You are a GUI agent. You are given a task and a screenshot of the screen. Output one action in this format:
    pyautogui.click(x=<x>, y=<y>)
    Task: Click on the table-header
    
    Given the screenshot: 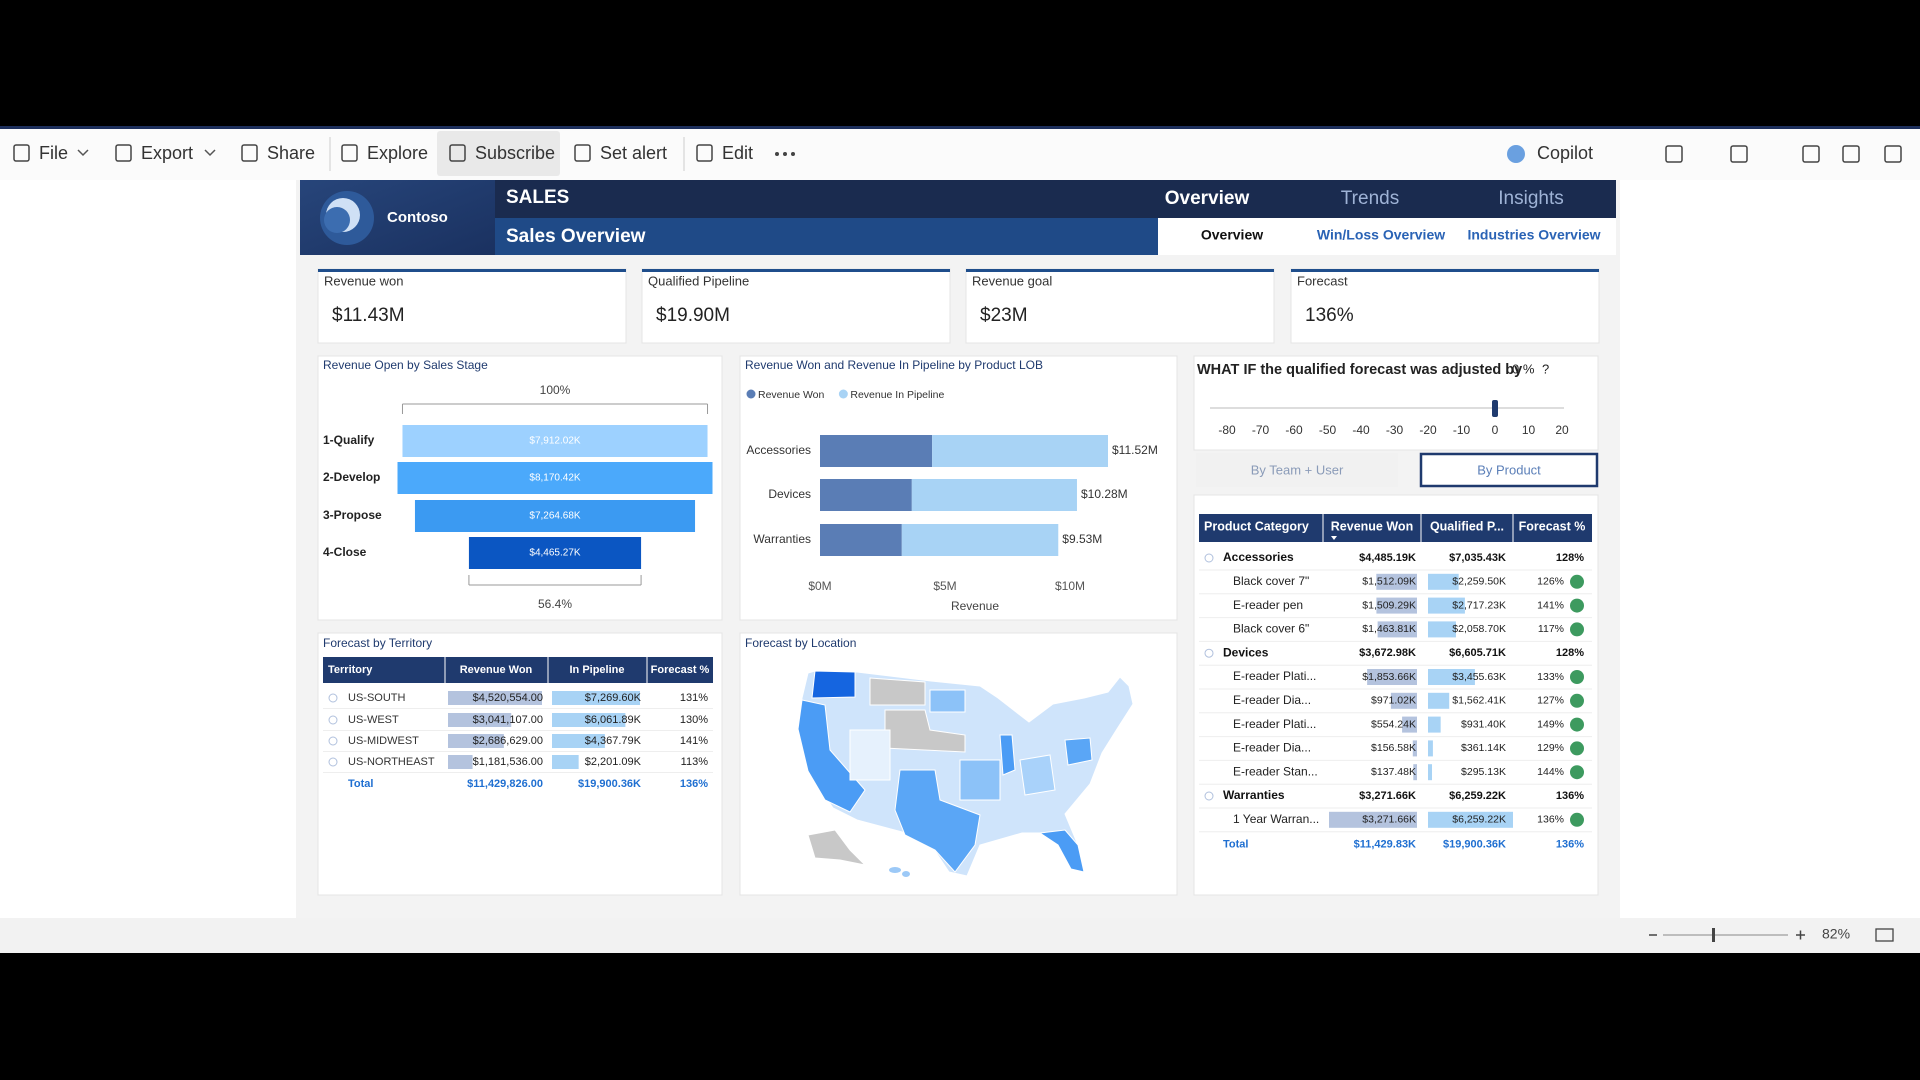 What is the action you would take?
    pyautogui.click(x=1395, y=528)
    